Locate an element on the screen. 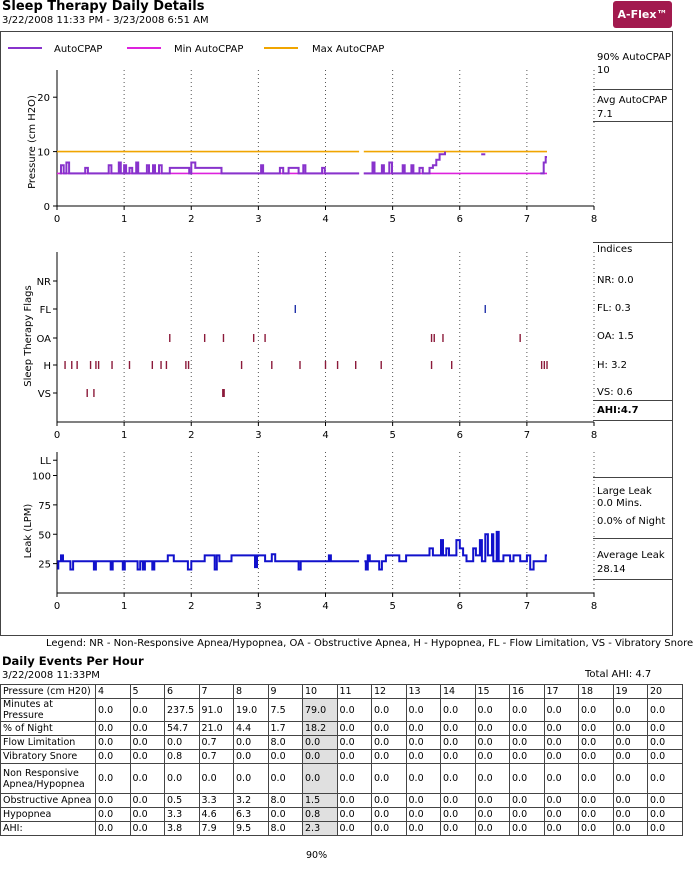  flags-ylabel: Sleep Therapy Flags is located at coordinates (28, 335).